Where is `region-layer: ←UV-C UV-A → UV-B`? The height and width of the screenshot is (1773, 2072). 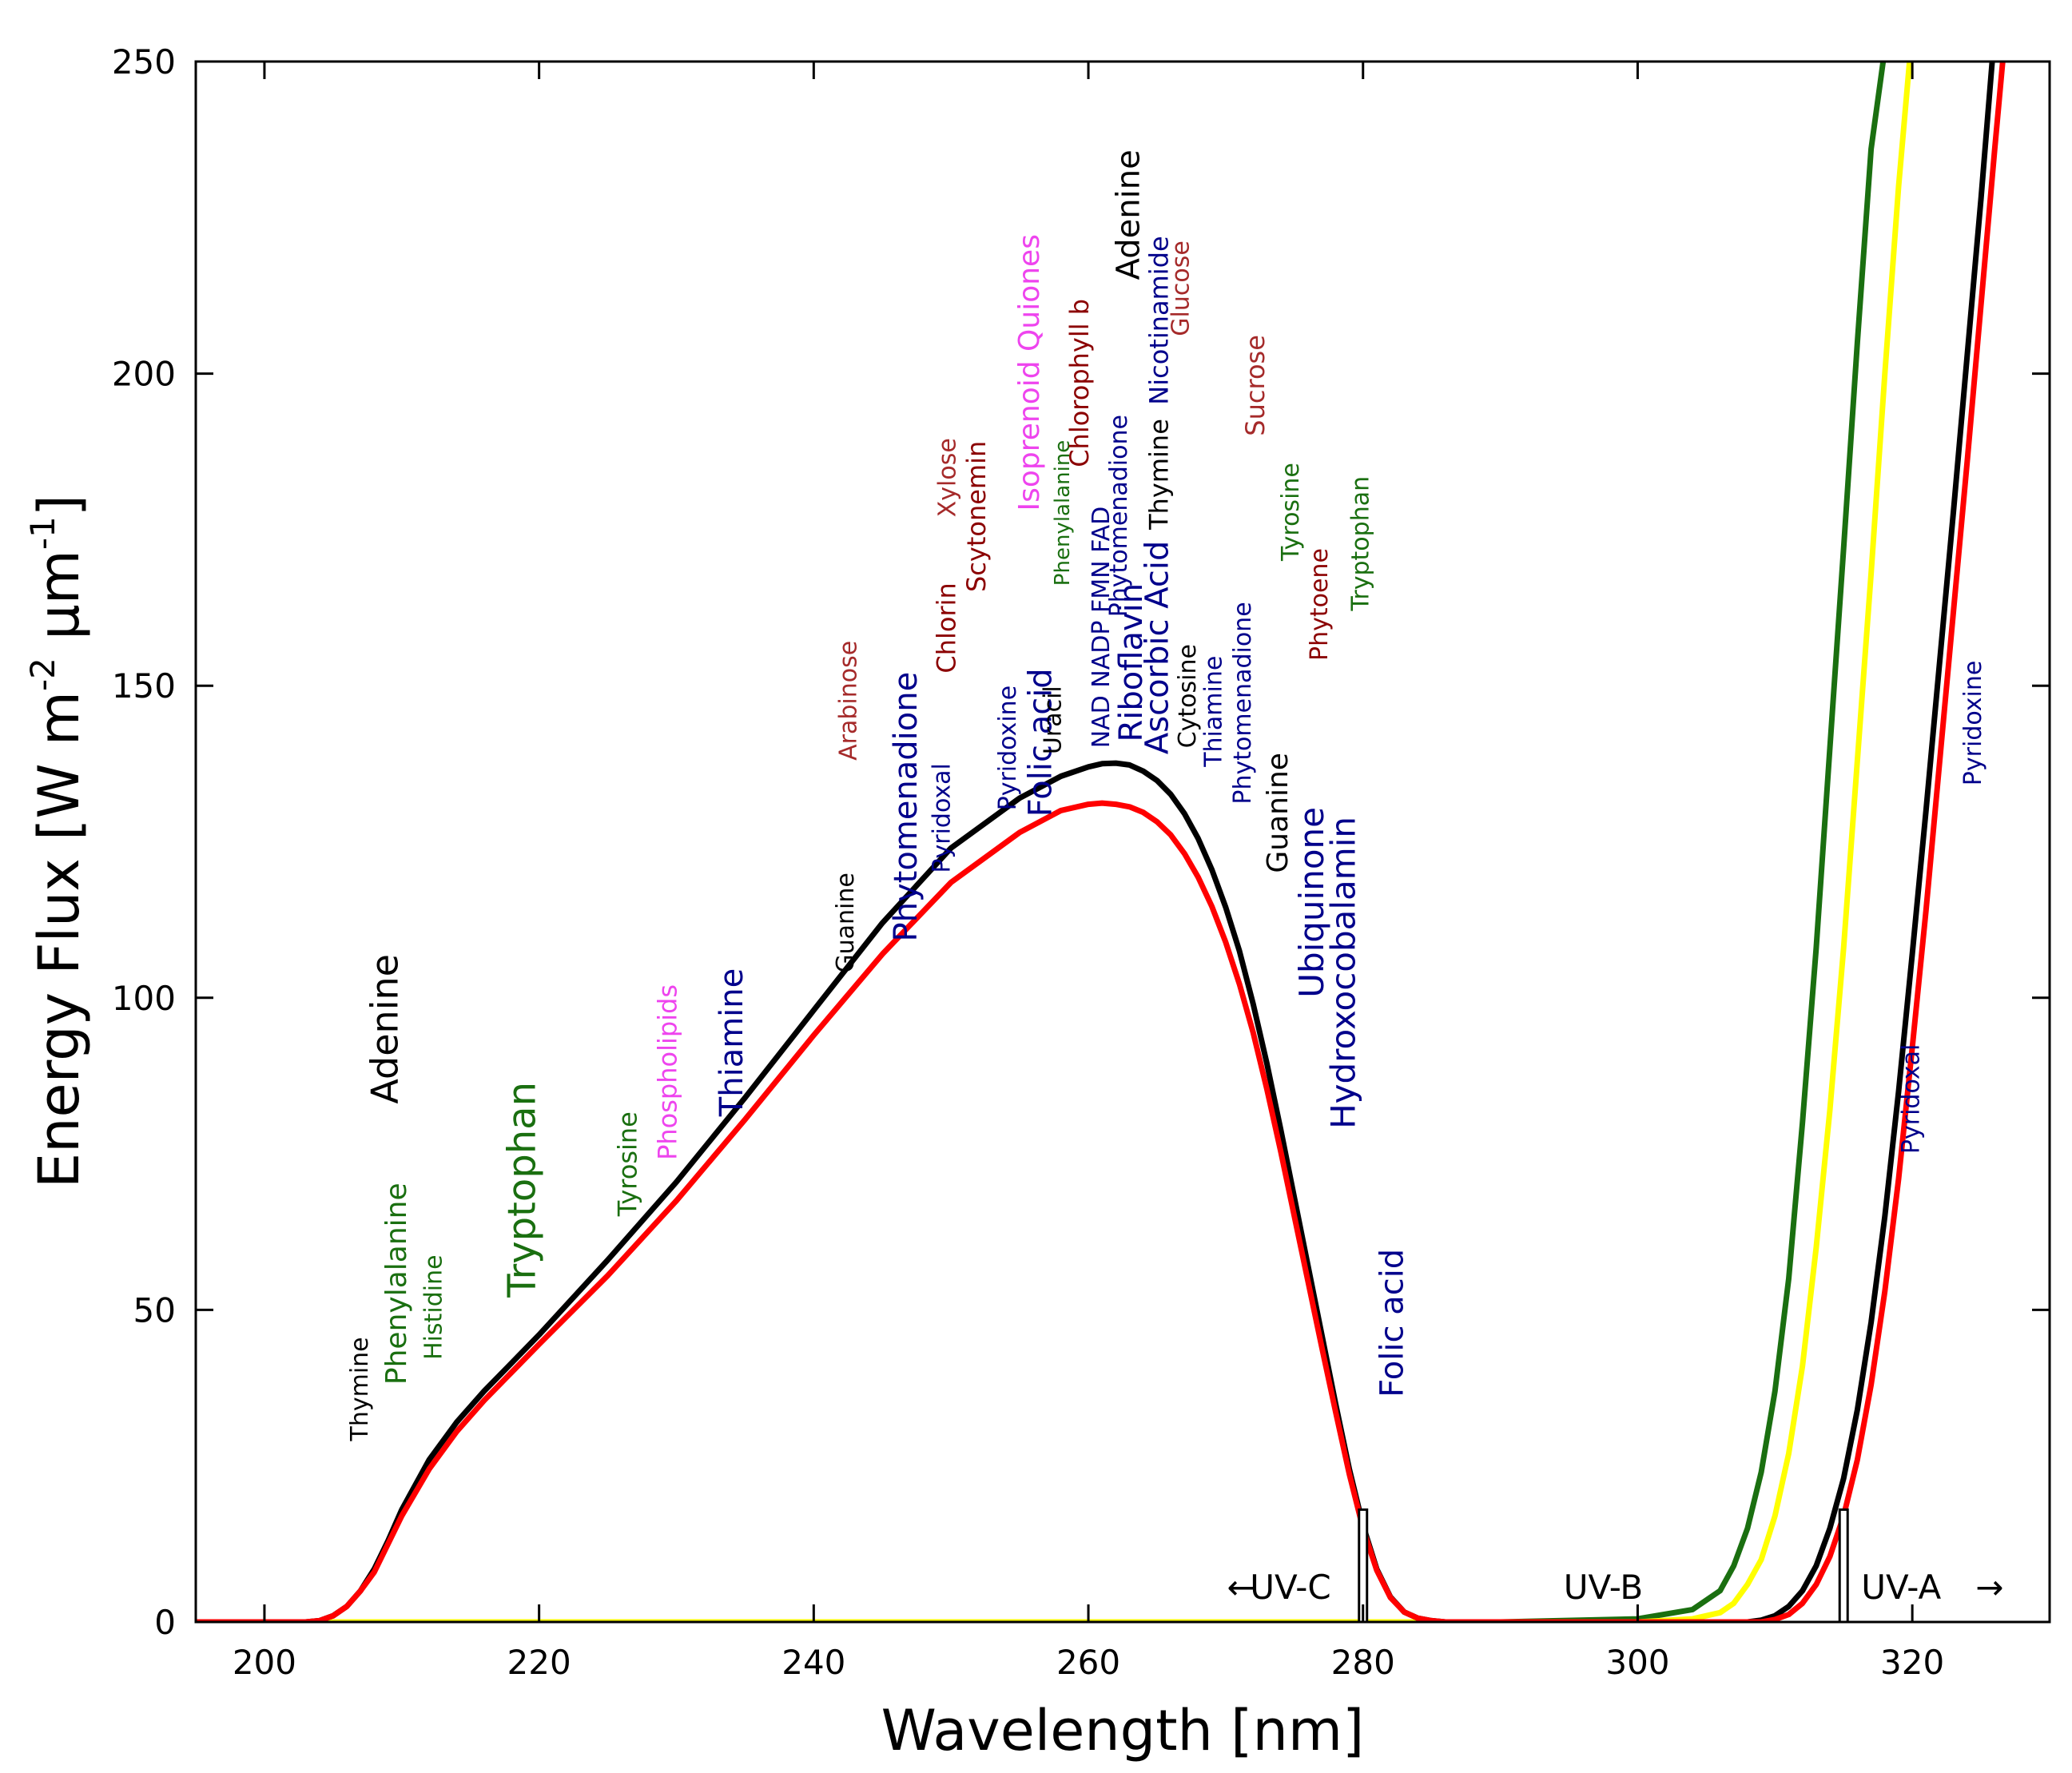 region-layer: ←UV-C UV-A → UV-B is located at coordinates (1615, 1566).